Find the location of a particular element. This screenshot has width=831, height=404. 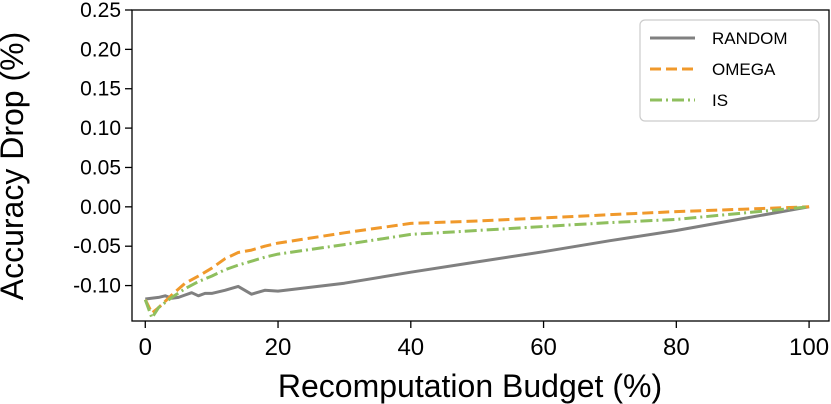

y-tick-label: -0.10 is located at coordinates (97, 286).